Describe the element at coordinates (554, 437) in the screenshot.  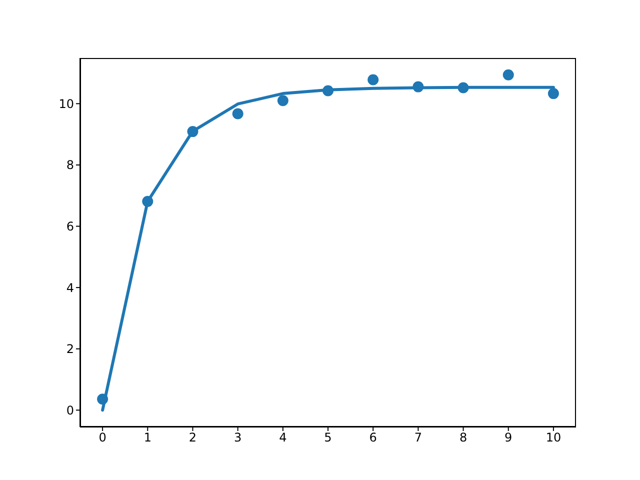
I see `x-tick-label: 10` at that location.